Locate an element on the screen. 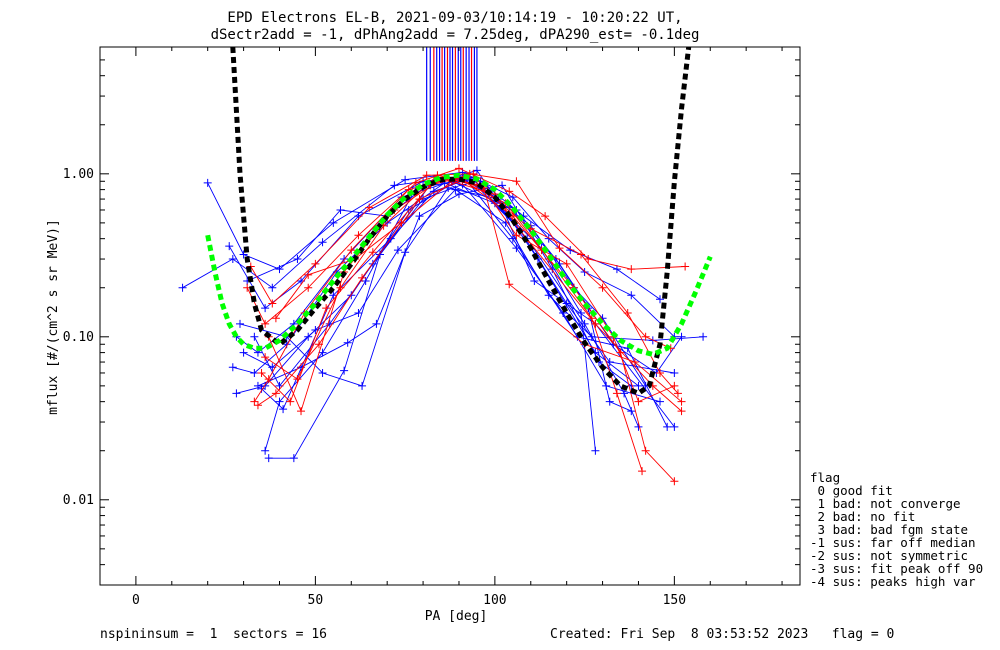 This screenshot has height=650, width=1000. legend-item: 1 bad: not converge is located at coordinates (885, 503).